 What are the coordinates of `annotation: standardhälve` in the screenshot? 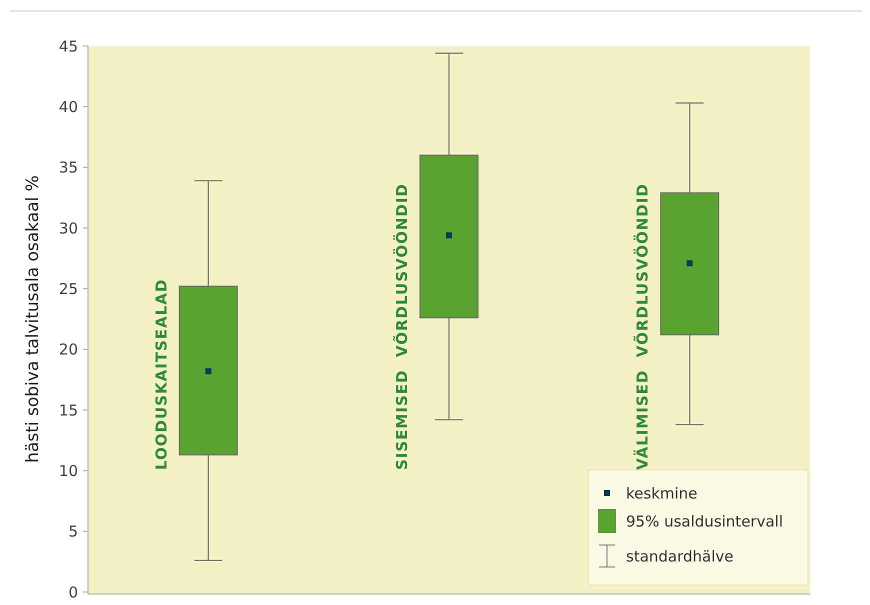 It's located at (680, 556).